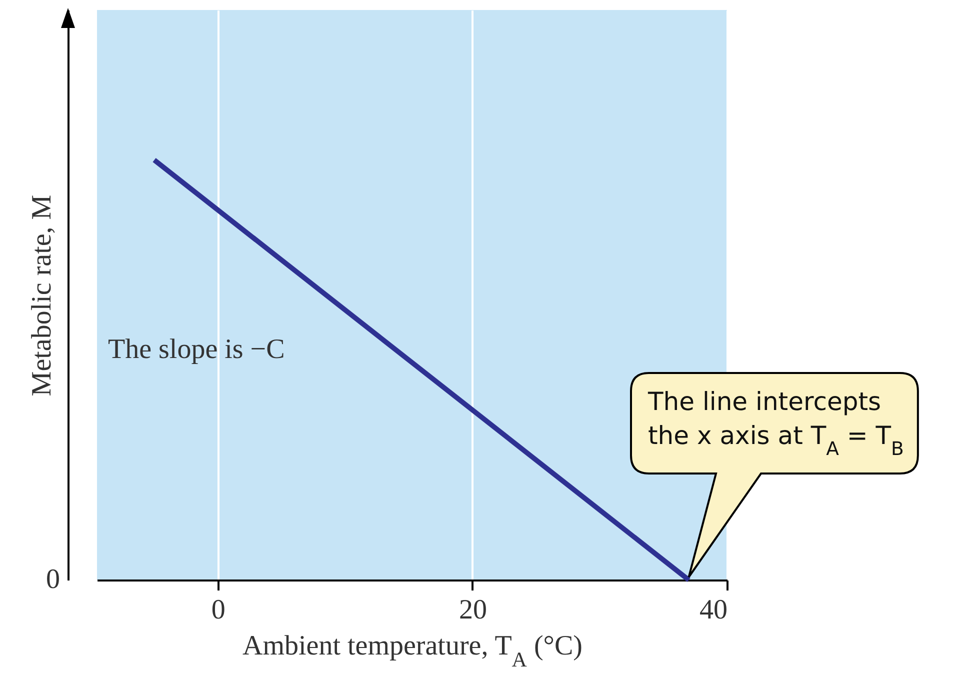 This screenshot has height=693, width=972. What do you see at coordinates (412, 651) in the screenshot?
I see `x-axis-title: Ambient temperature, T$_{A}$ (°C)` at bounding box center [412, 651].